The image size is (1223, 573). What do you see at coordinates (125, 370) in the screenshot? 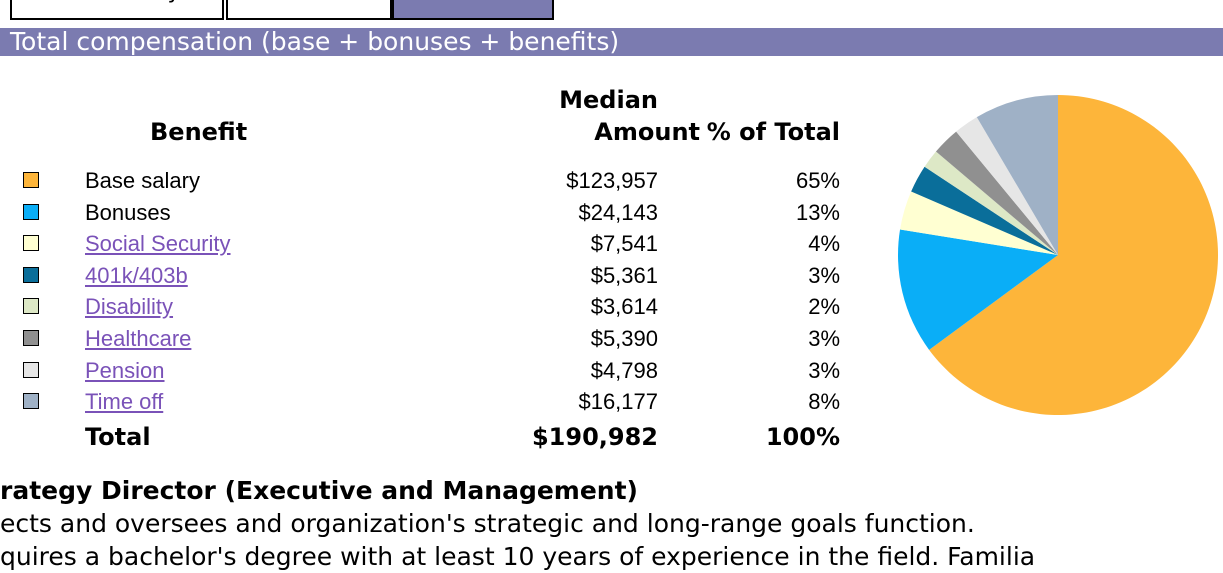
I see `benefit-link: Pension` at bounding box center [125, 370].